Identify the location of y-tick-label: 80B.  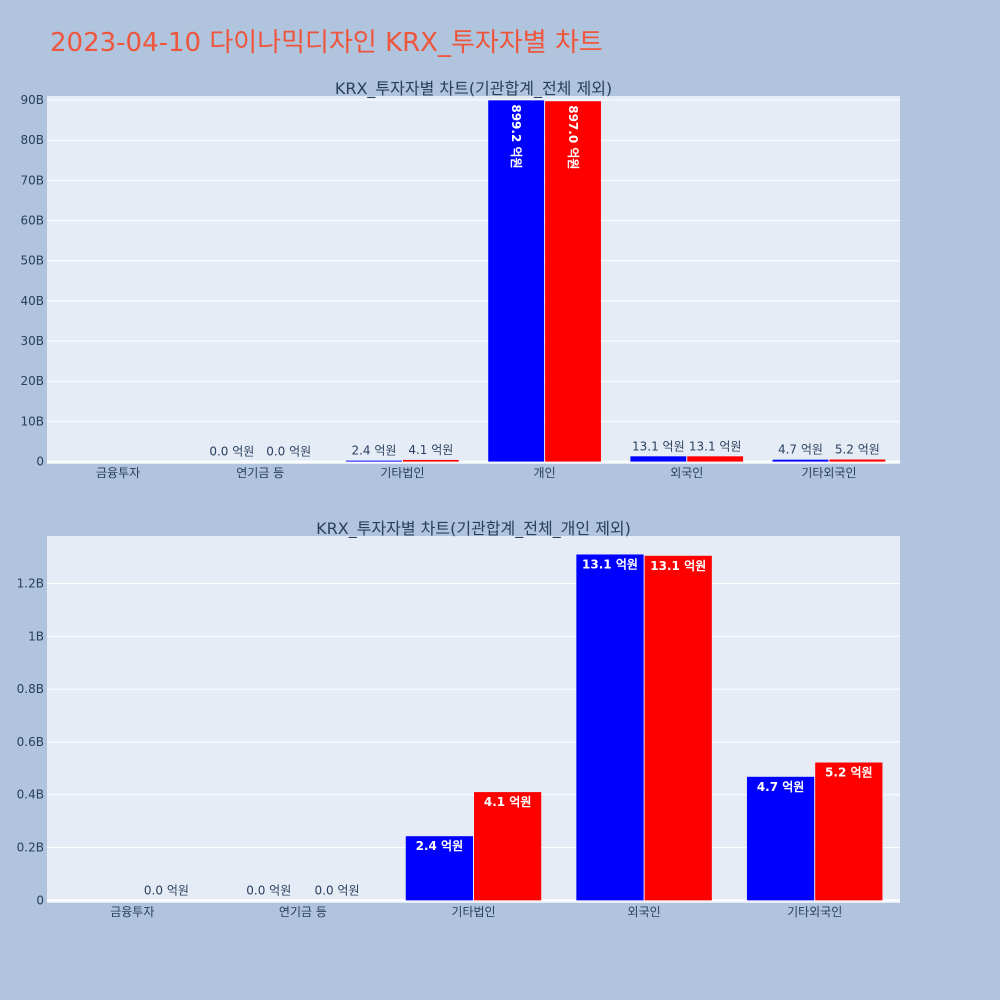
(32, 140).